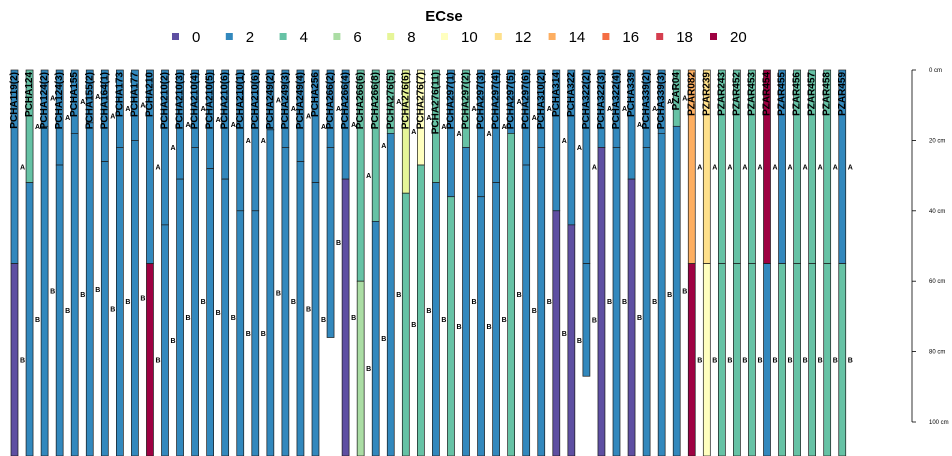  What do you see at coordinates (835, 360) in the screenshot?
I see `horizon-label-54-1: B` at bounding box center [835, 360].